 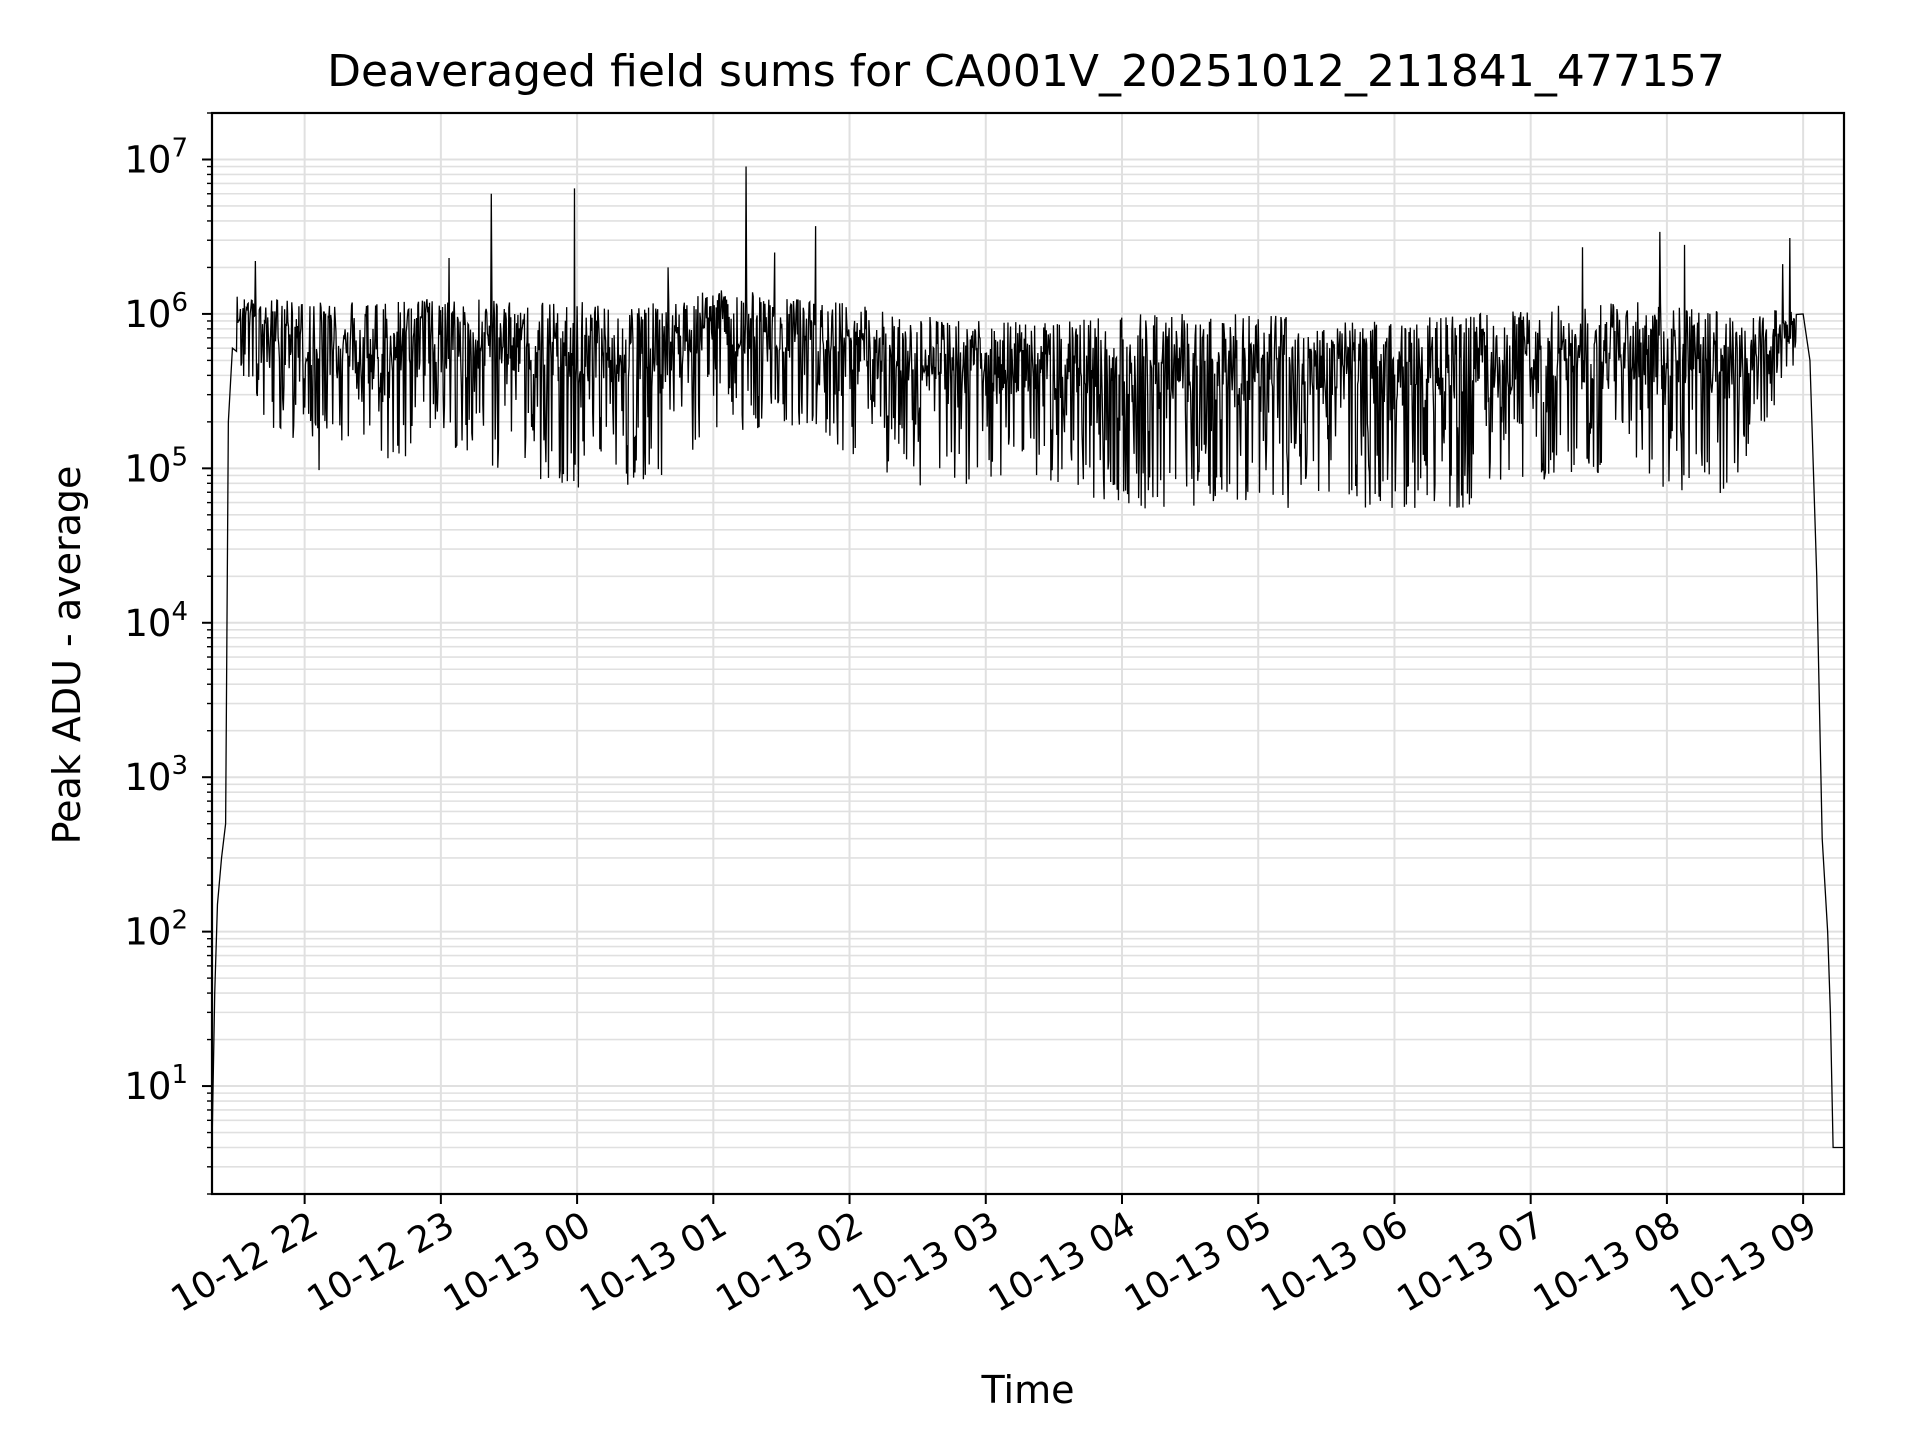 I want to click on y-tick-label: 104, so click(x=156, y=621).